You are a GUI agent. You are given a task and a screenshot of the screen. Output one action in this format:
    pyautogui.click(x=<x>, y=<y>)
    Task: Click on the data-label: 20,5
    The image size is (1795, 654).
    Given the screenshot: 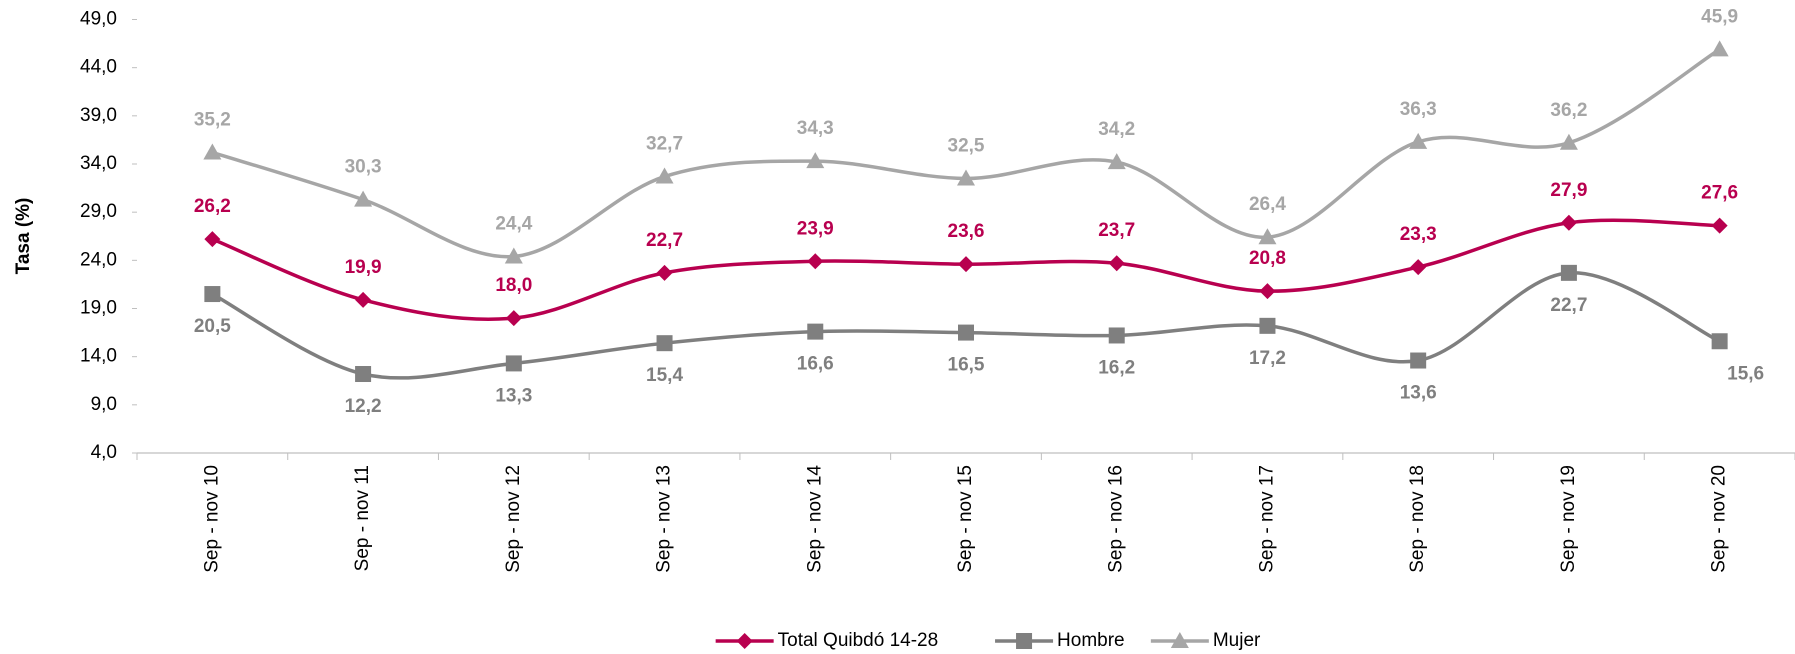 What is the action you would take?
    pyautogui.click(x=212, y=326)
    